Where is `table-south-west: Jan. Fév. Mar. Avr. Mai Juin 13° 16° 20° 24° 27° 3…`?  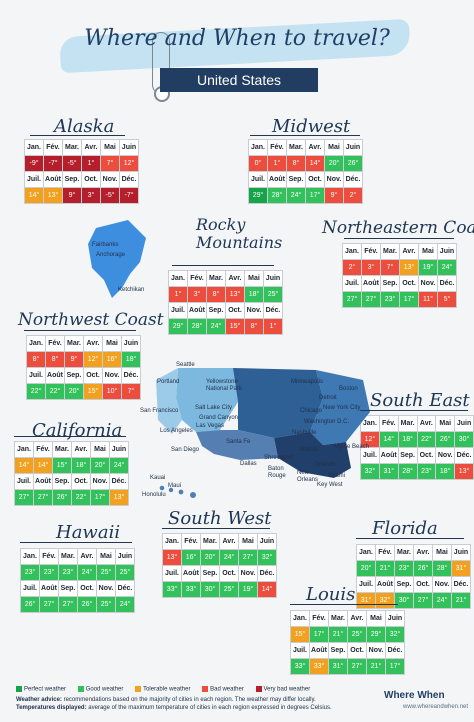
table-south-west: Jan. Fév. Mar. Avr. Mai Juin 13° 16° 20° 24° 27° 3… is located at coordinates (219, 565).